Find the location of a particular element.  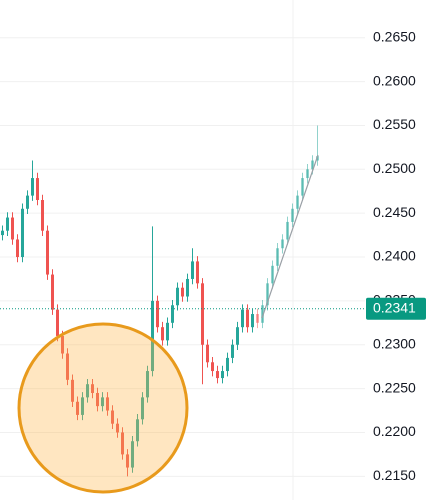

last-price-box is located at coordinates (396, 308).